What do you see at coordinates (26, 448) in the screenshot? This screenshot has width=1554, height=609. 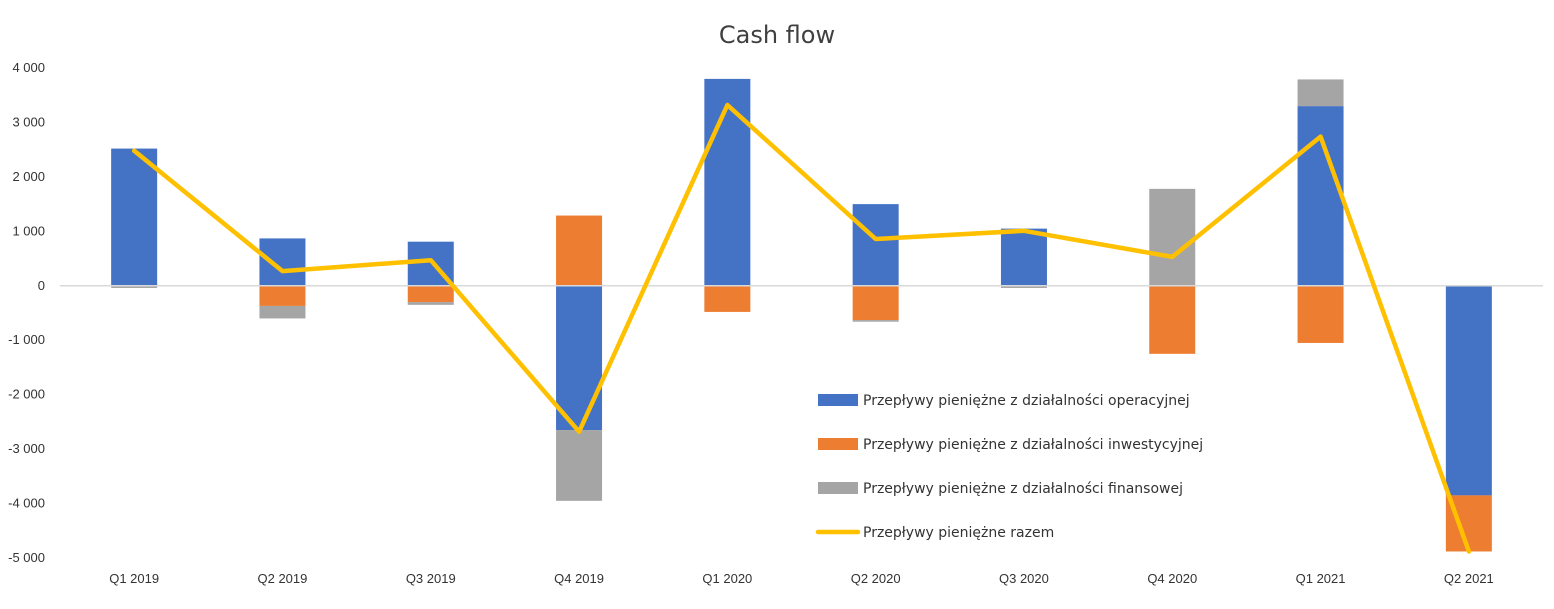 I see `y-tick-label: -3 000` at bounding box center [26, 448].